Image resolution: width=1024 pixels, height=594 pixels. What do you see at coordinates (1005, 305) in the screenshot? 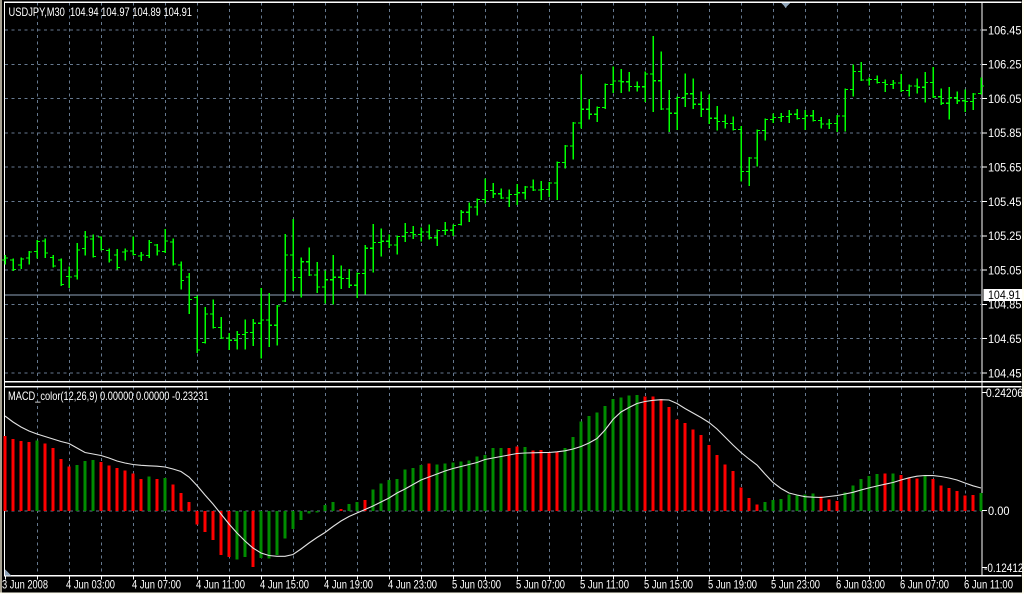
I see `svg-text: 104.85` at bounding box center [1005, 305].